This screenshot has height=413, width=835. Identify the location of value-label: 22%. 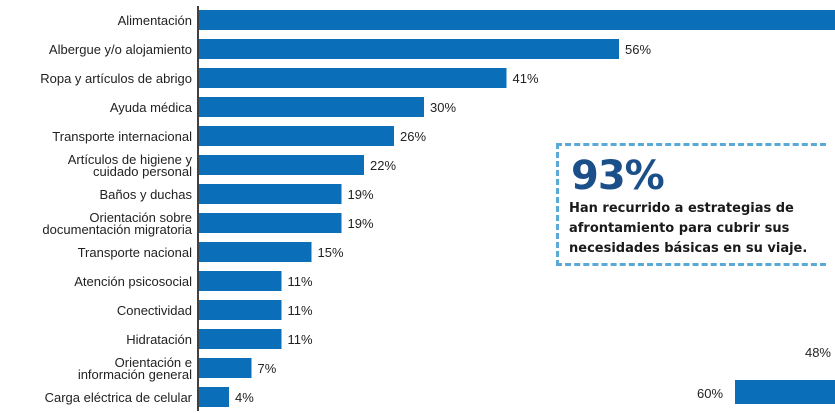
(383, 165).